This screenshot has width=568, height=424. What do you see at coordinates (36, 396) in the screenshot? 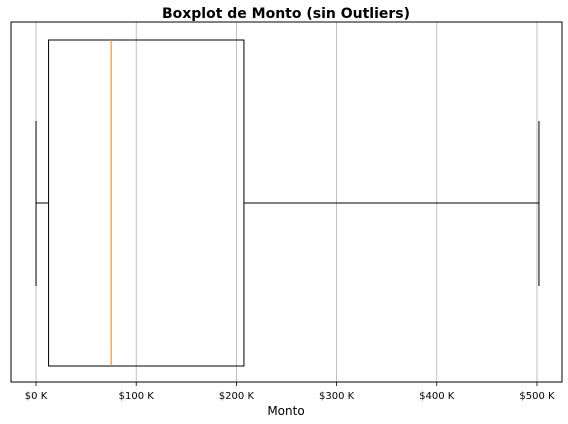
I see `x-tick-label: $0 K` at bounding box center [36, 396].